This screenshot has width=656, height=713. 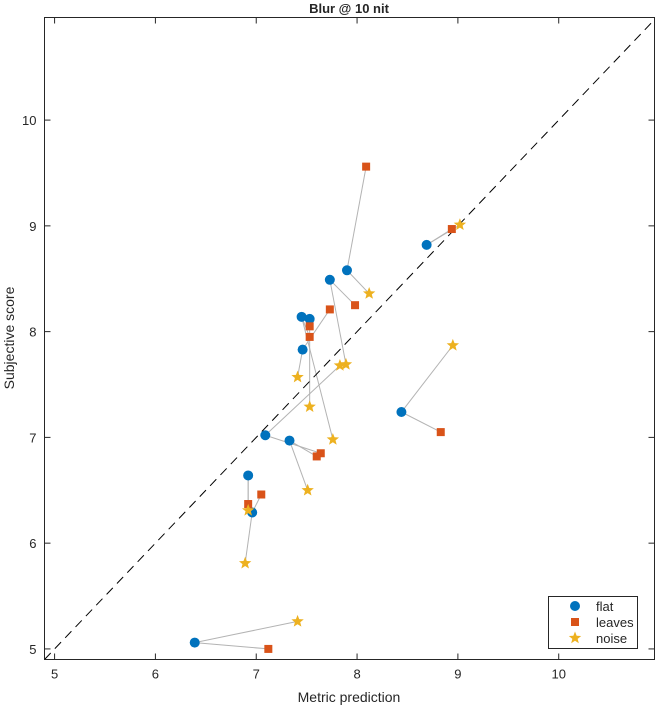 I want to click on chart-title: Blur @ 10 nit, so click(x=349, y=8).